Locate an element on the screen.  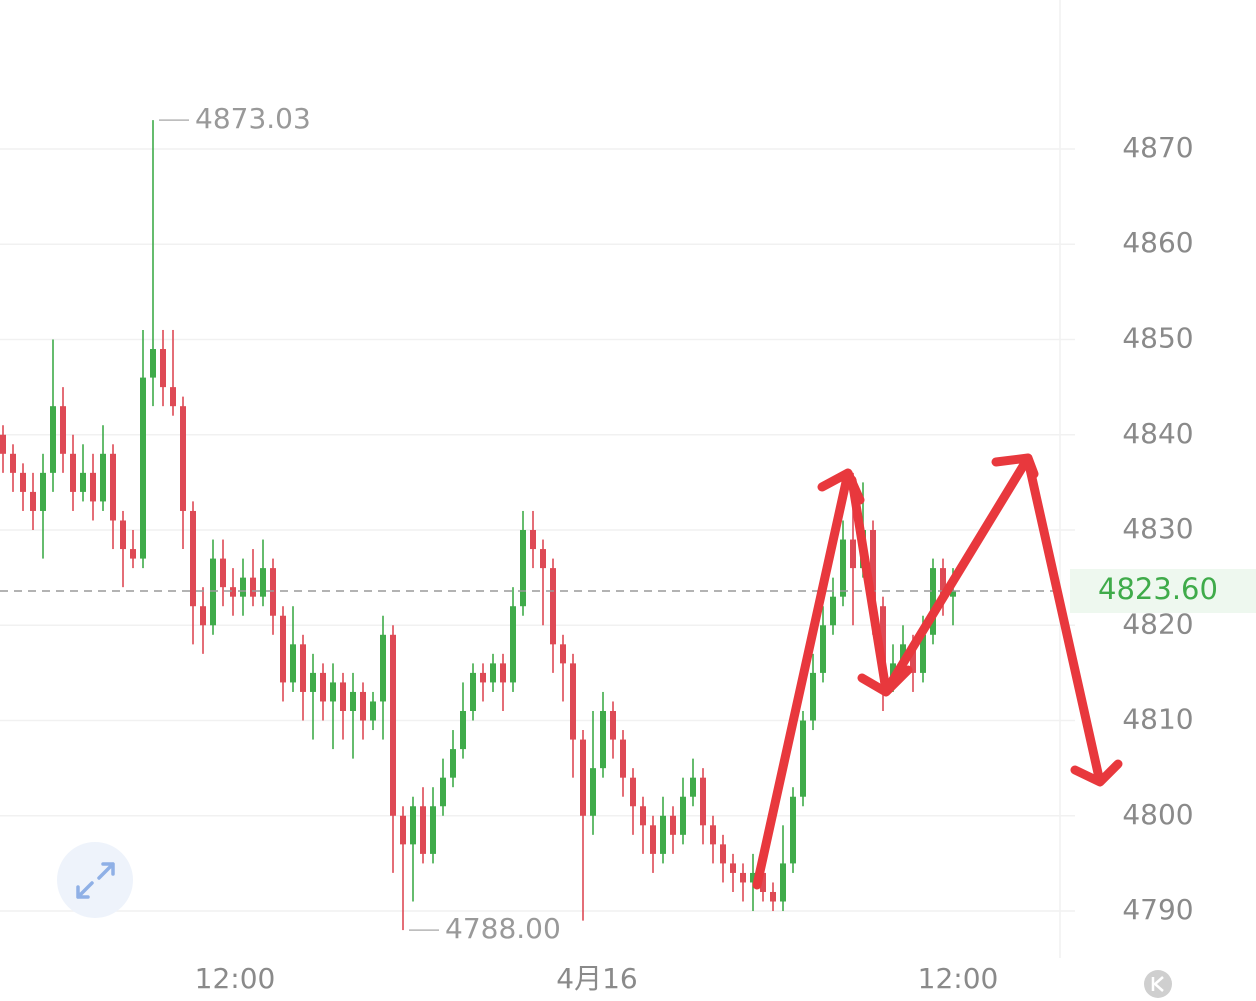
x-tick-label: 12:00 is located at coordinates (958, 978).